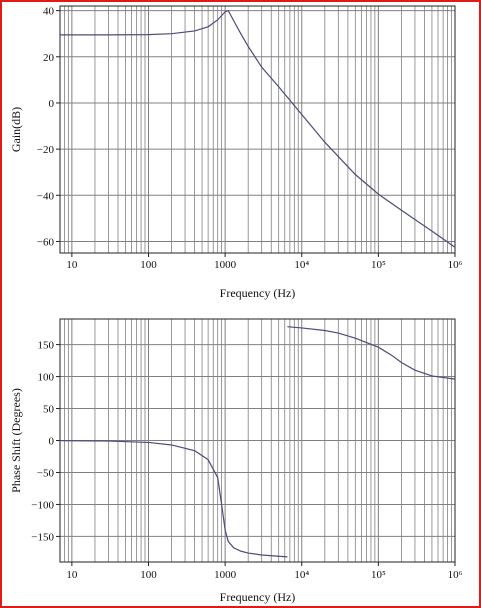  Describe the element at coordinates (46, 346) in the screenshot. I see `y-tick-label: 150` at that location.